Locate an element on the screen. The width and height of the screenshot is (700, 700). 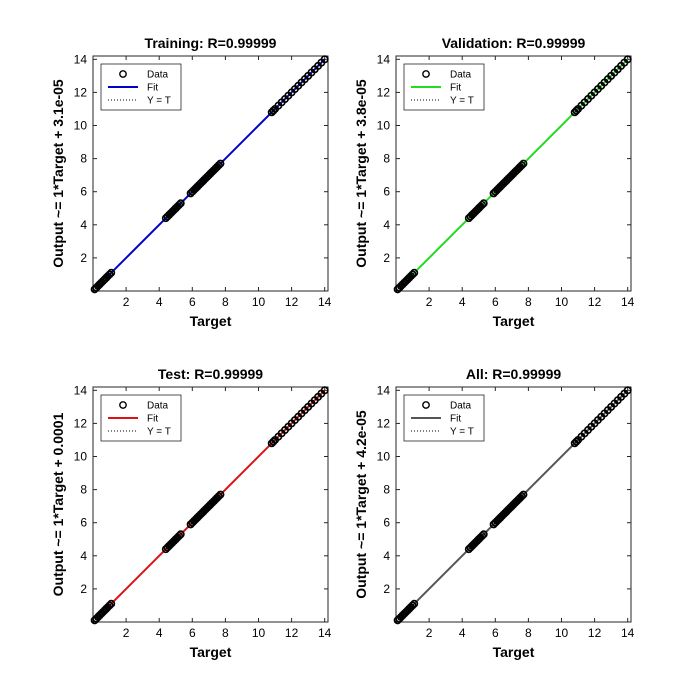
chart-title: Validation: R=0.99999 is located at coordinates (514, 43).